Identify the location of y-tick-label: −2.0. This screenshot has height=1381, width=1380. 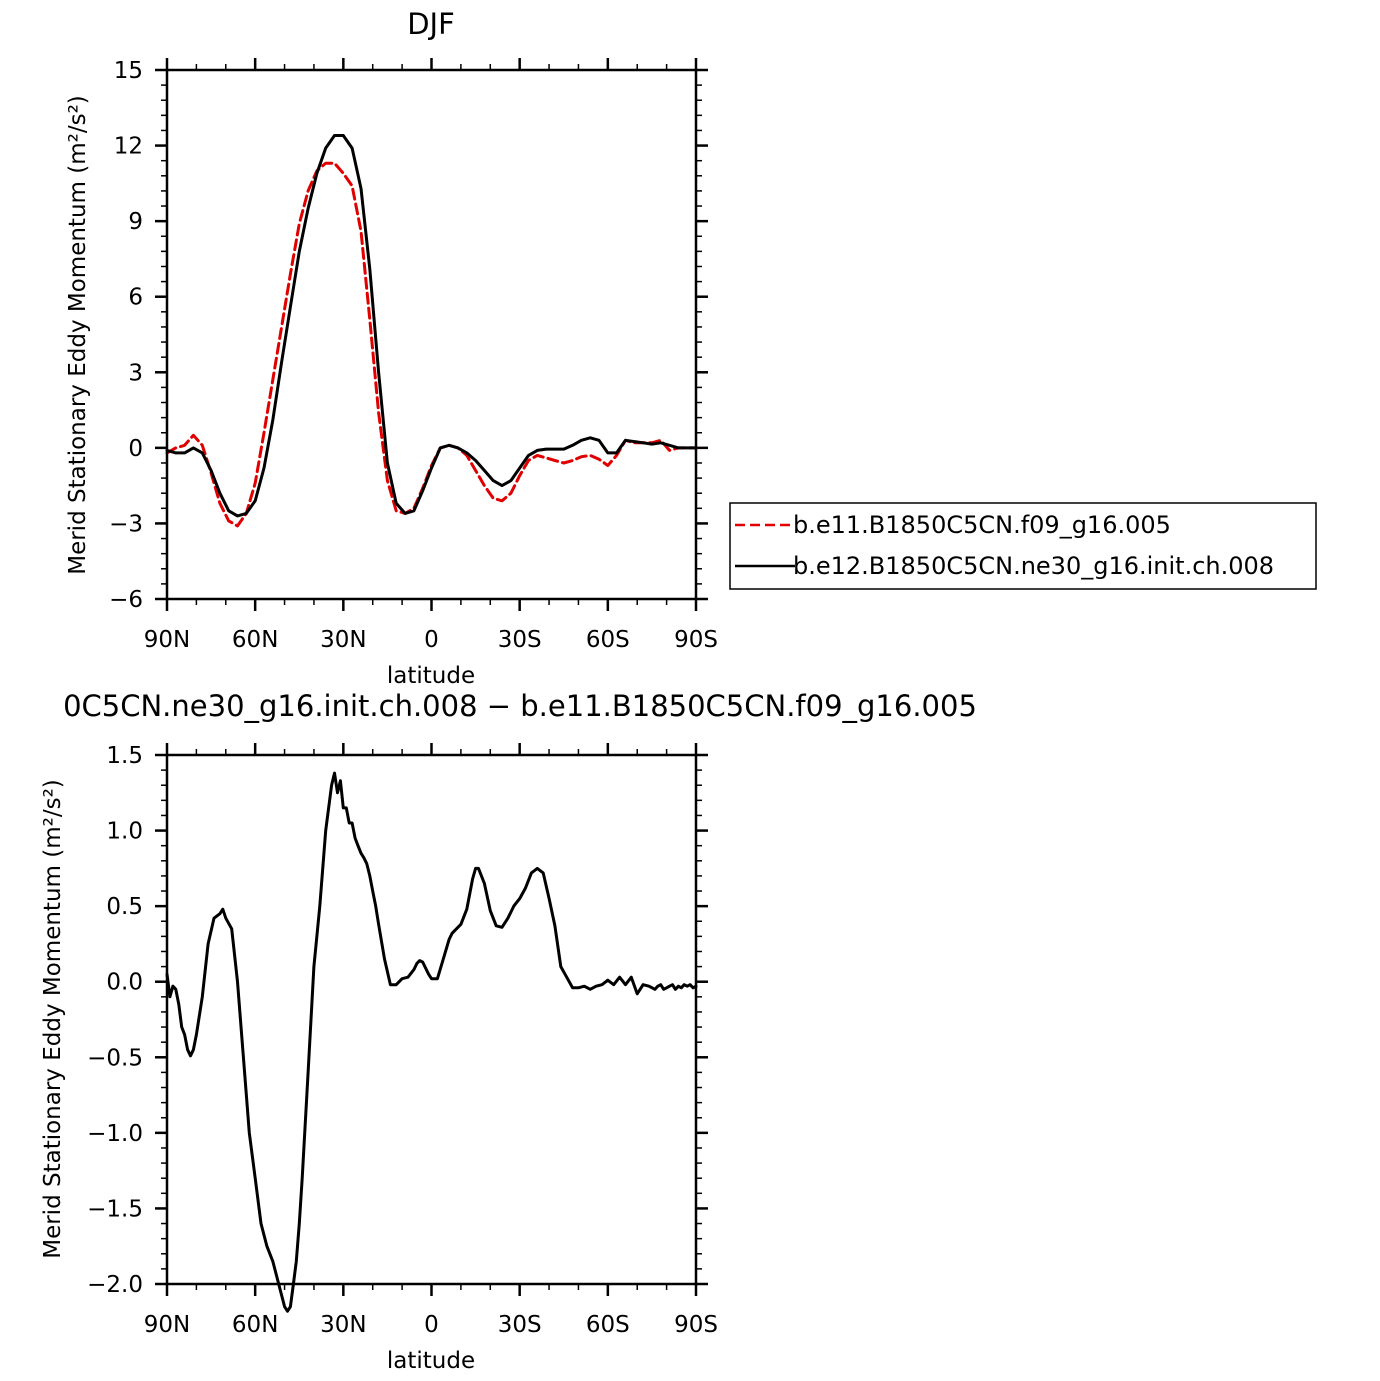
(115, 1285).